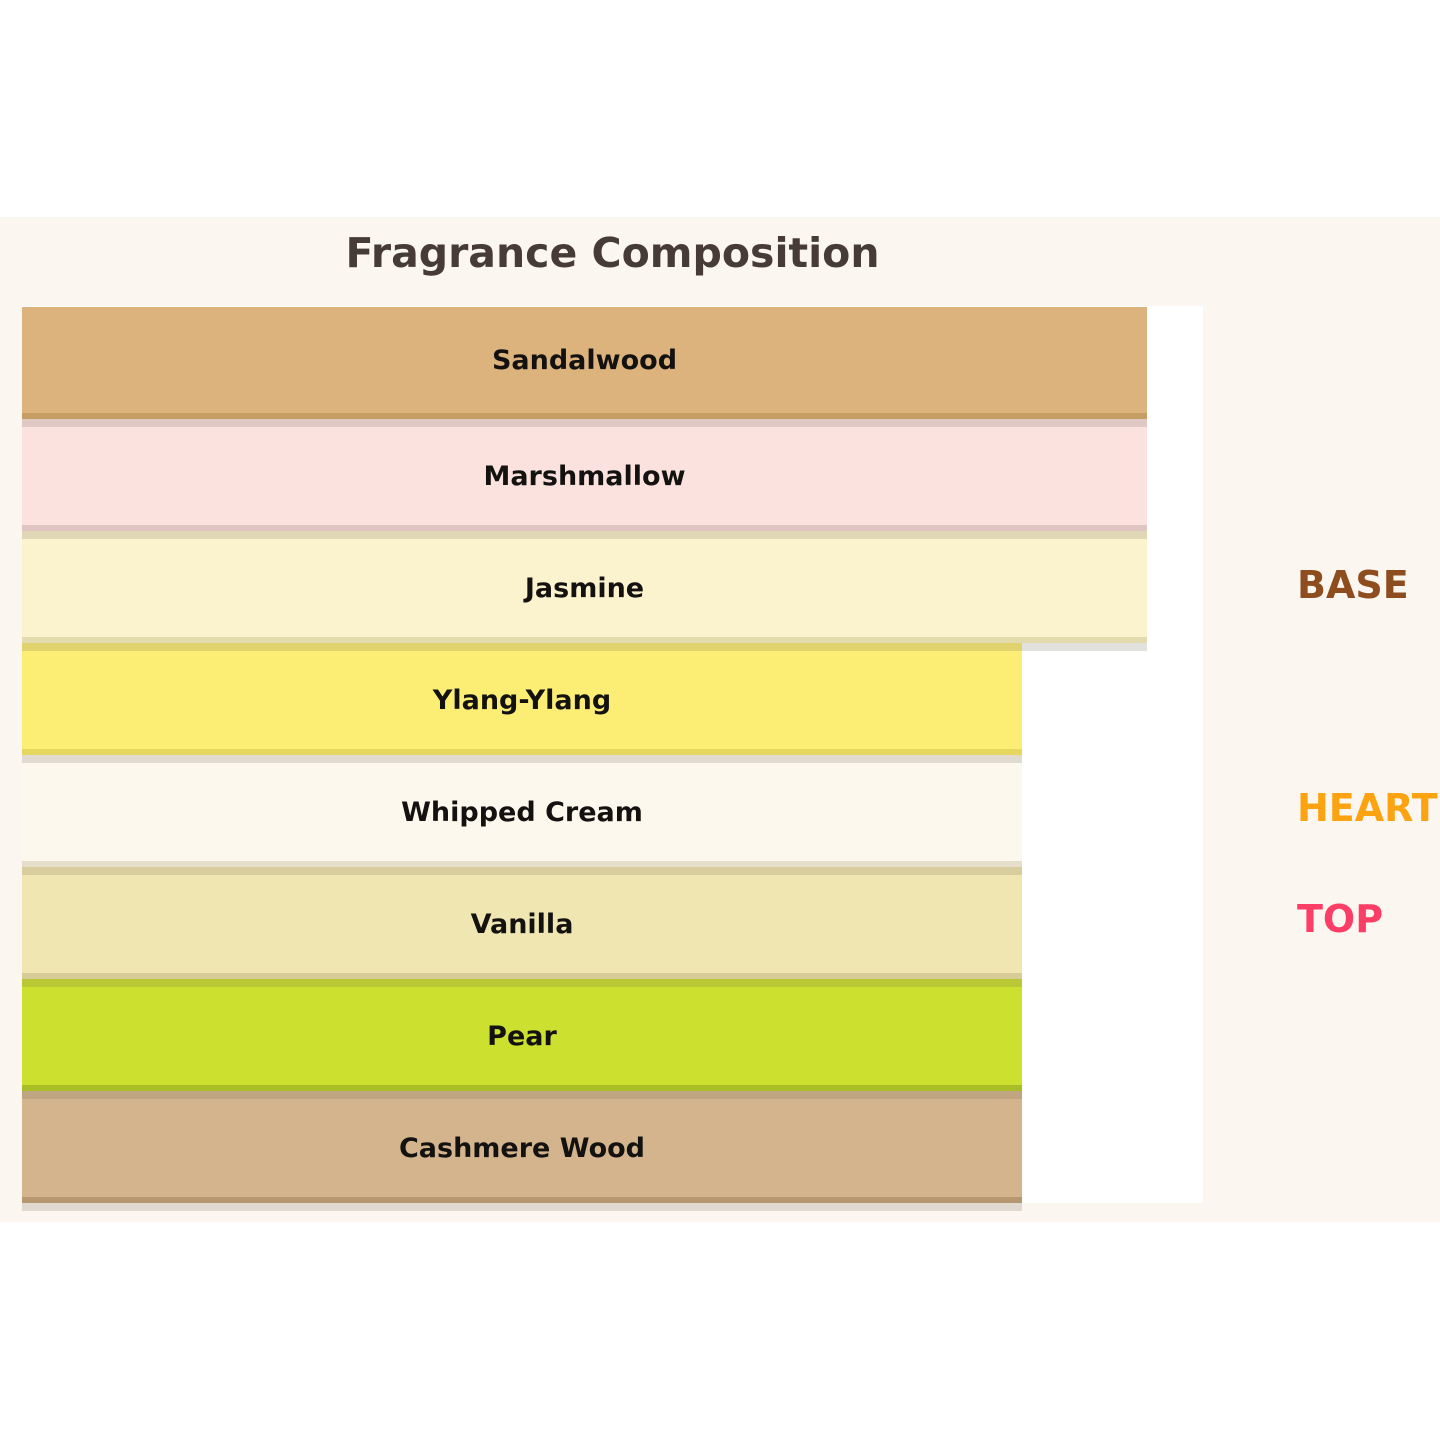 The height and width of the screenshot is (1440, 1440). I want to click on bar-label: Jasmine, so click(584, 588).